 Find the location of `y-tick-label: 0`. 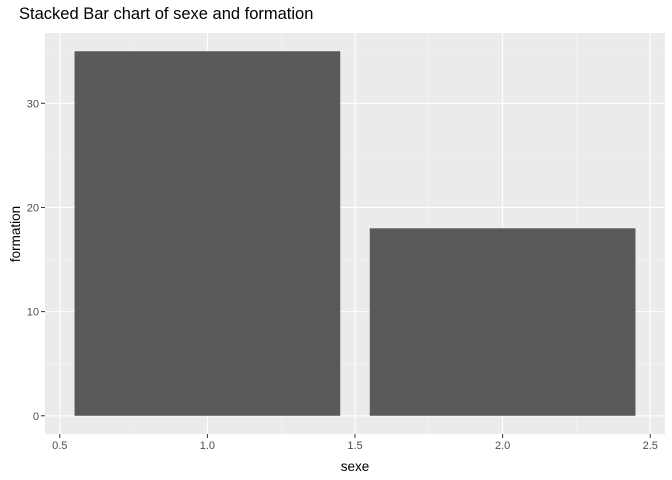

y-tick-label: 0 is located at coordinates (36, 417).